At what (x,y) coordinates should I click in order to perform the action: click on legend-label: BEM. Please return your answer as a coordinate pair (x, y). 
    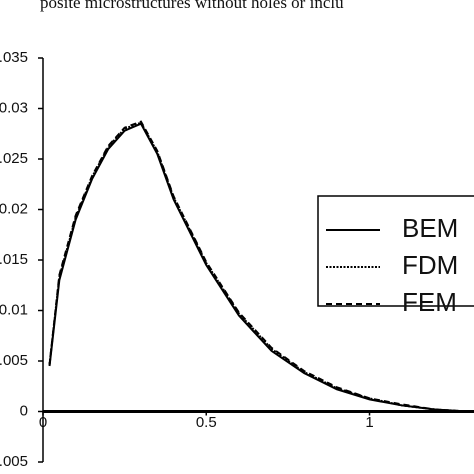
    Looking at the image, I should click on (430, 228).